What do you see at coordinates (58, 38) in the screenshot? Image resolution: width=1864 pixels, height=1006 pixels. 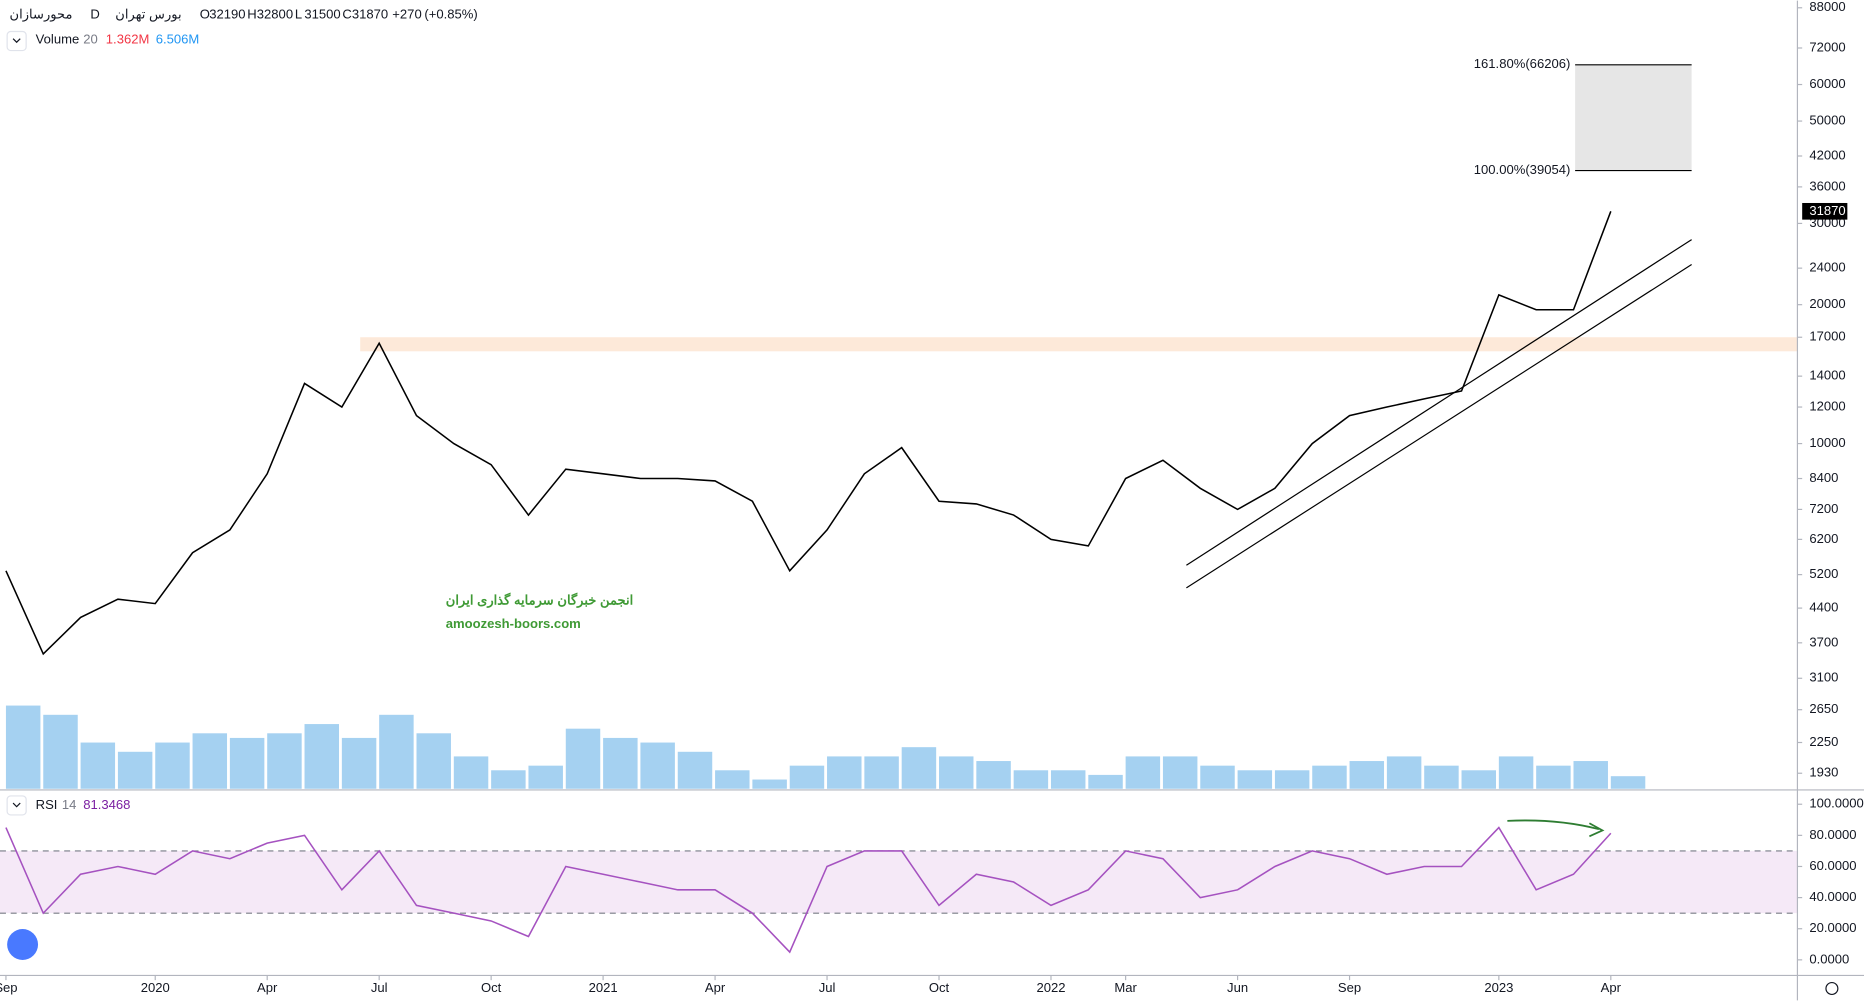 I see `volume-name: Volume` at bounding box center [58, 38].